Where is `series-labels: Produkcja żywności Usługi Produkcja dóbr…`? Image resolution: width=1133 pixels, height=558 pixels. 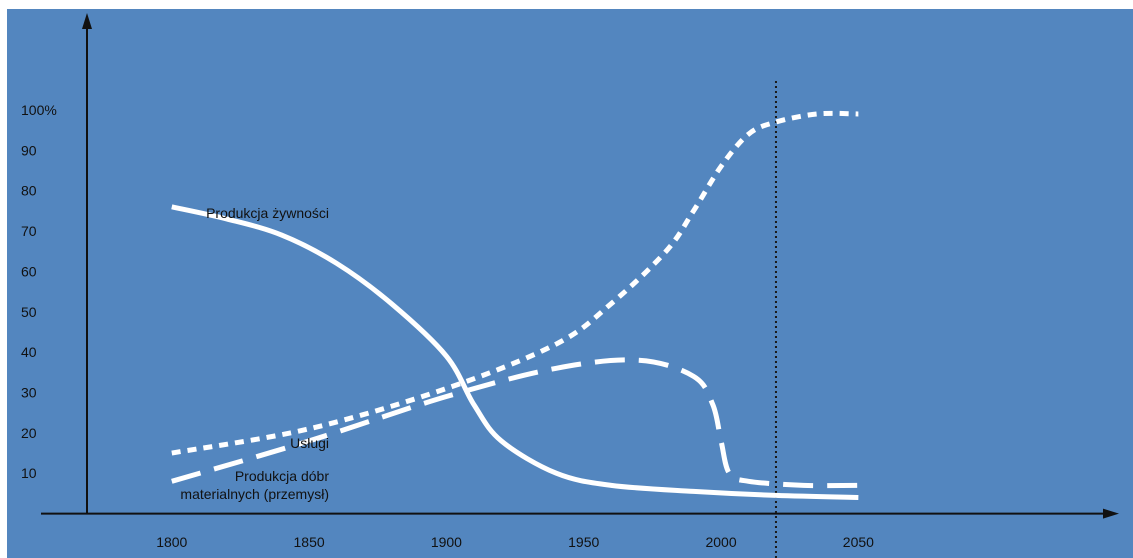
series-labels: Produkcja żywności Usługi Produkcja dóbr… is located at coordinates (254, 353).